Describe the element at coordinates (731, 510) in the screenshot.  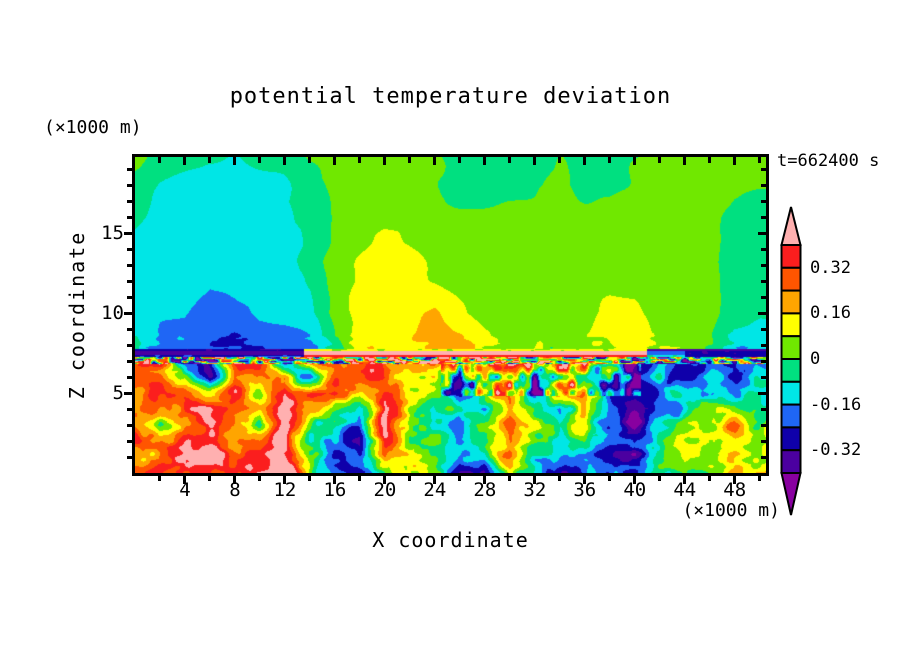
I see `x-axis-unit-label: (×1000 m)` at that location.